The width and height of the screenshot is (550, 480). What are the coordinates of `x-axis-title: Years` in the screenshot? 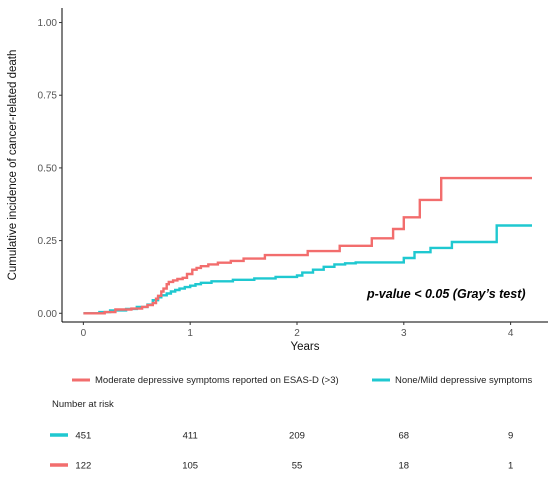 It's located at (305, 347).